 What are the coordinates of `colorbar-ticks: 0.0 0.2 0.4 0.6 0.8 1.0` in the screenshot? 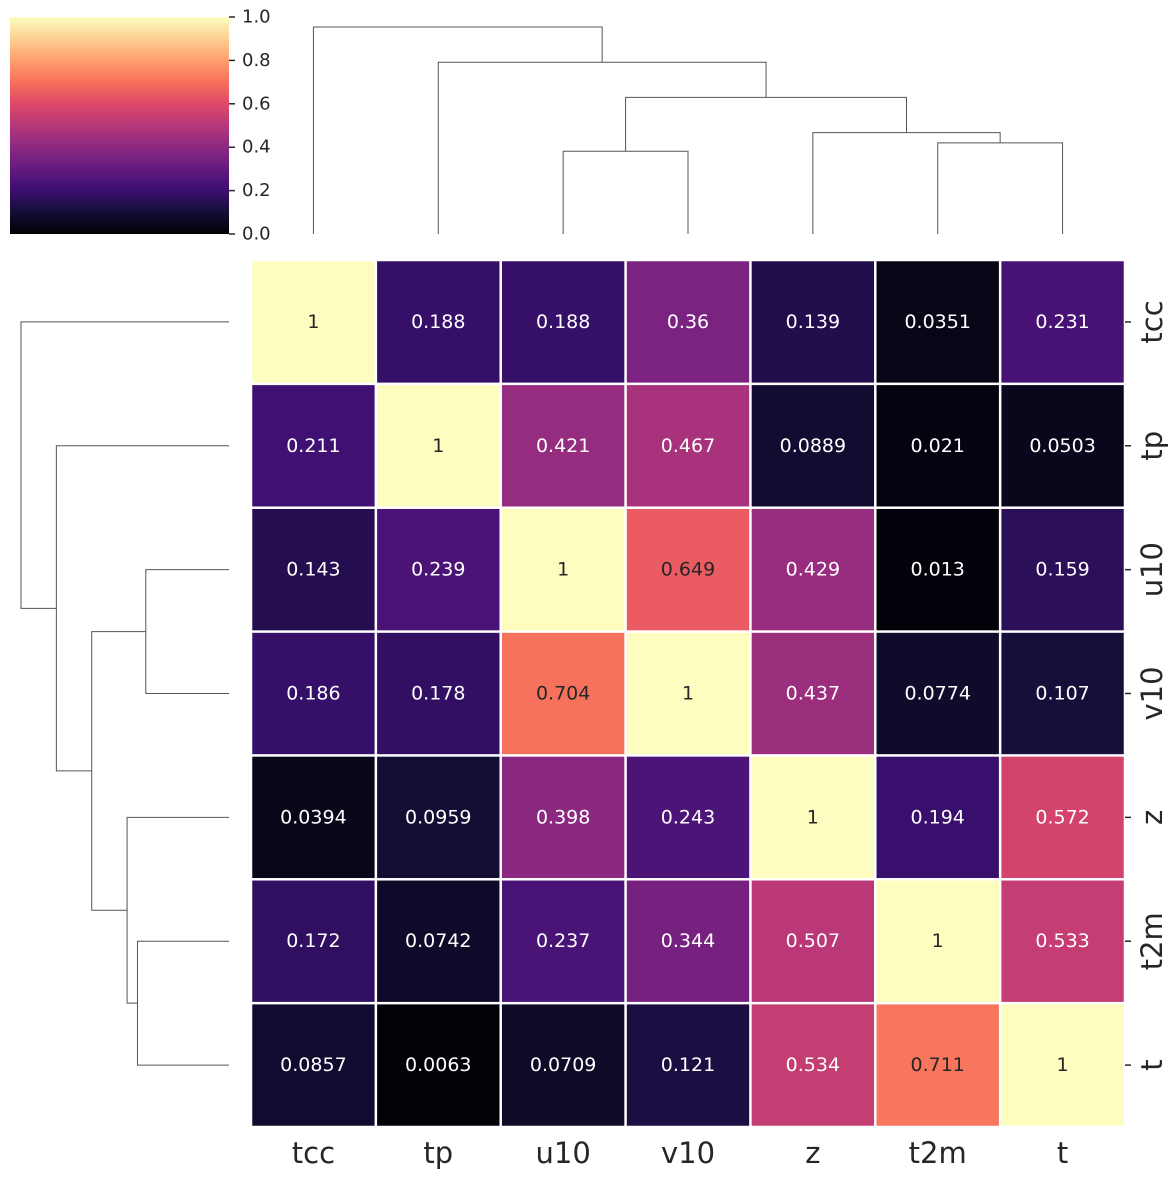 It's located at (250, 126).